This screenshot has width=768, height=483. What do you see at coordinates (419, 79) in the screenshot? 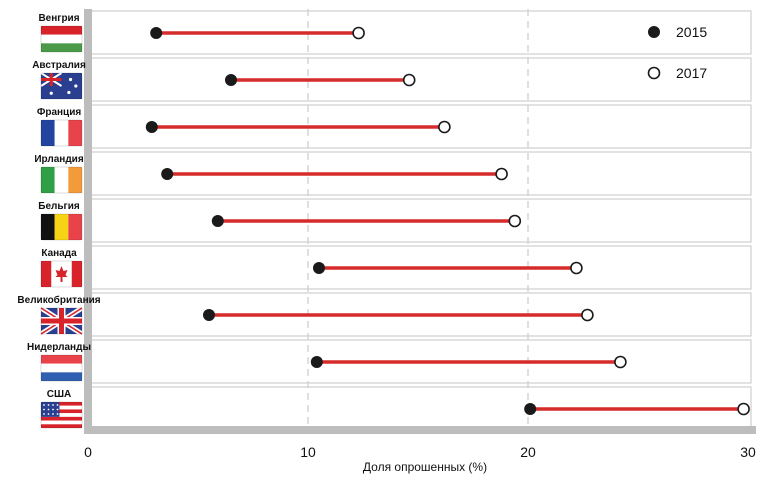
I see `row-box` at bounding box center [419, 79].